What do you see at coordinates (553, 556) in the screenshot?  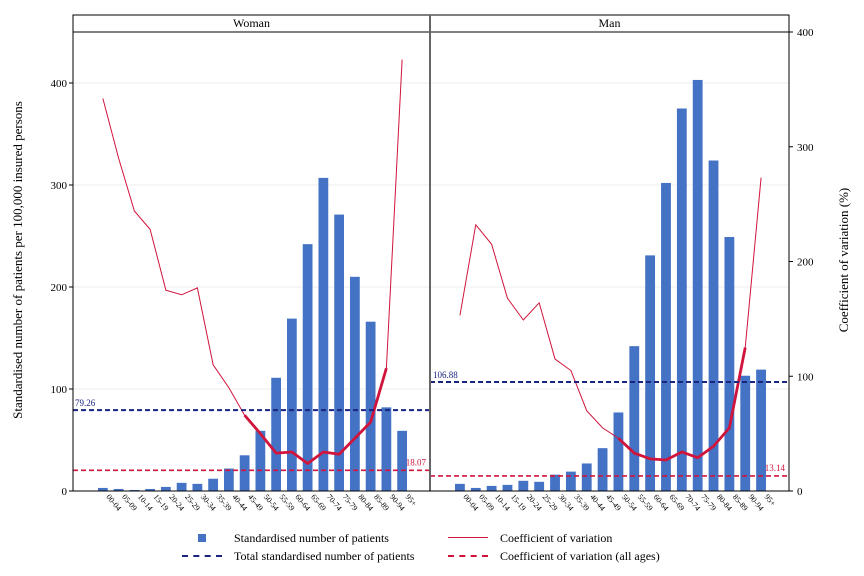 I see `legend-item-cv-all: Coefficient of variation (all ages)` at bounding box center [553, 556].